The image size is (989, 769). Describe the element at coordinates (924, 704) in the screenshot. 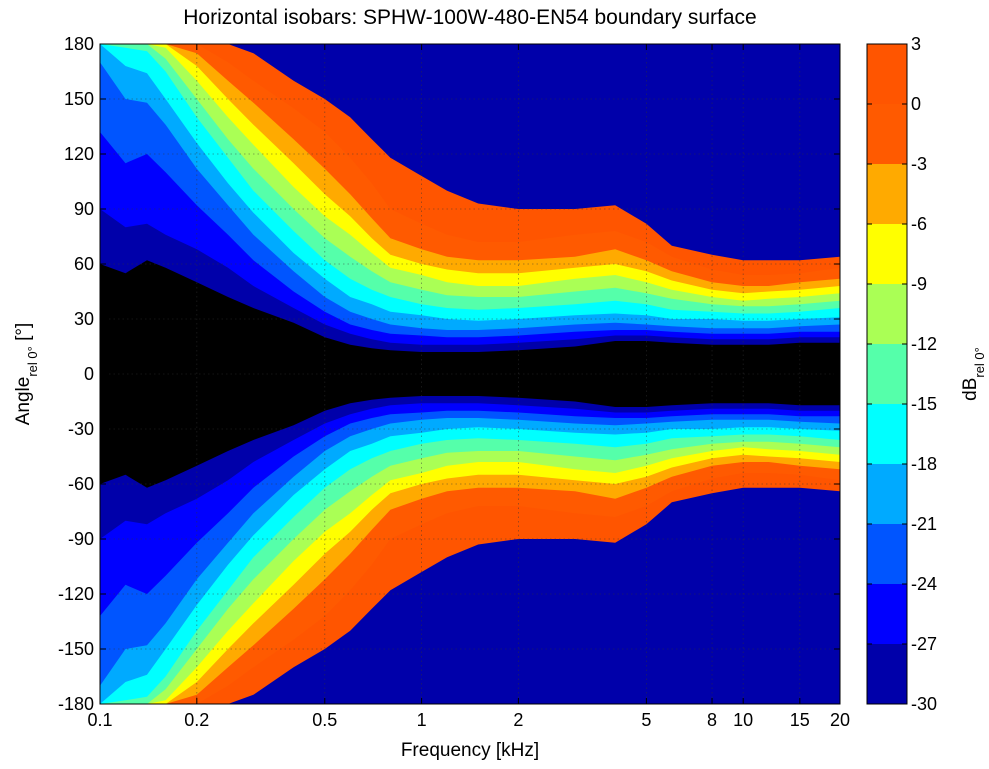

I see `colorbar-tick-label: -30` at that location.